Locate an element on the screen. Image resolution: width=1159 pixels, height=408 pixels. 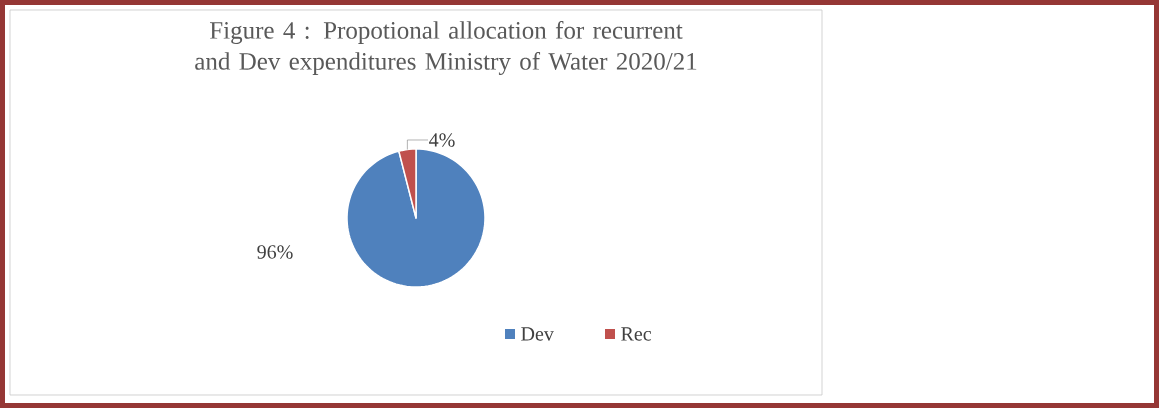
data-label: 4% is located at coordinates (442, 140).